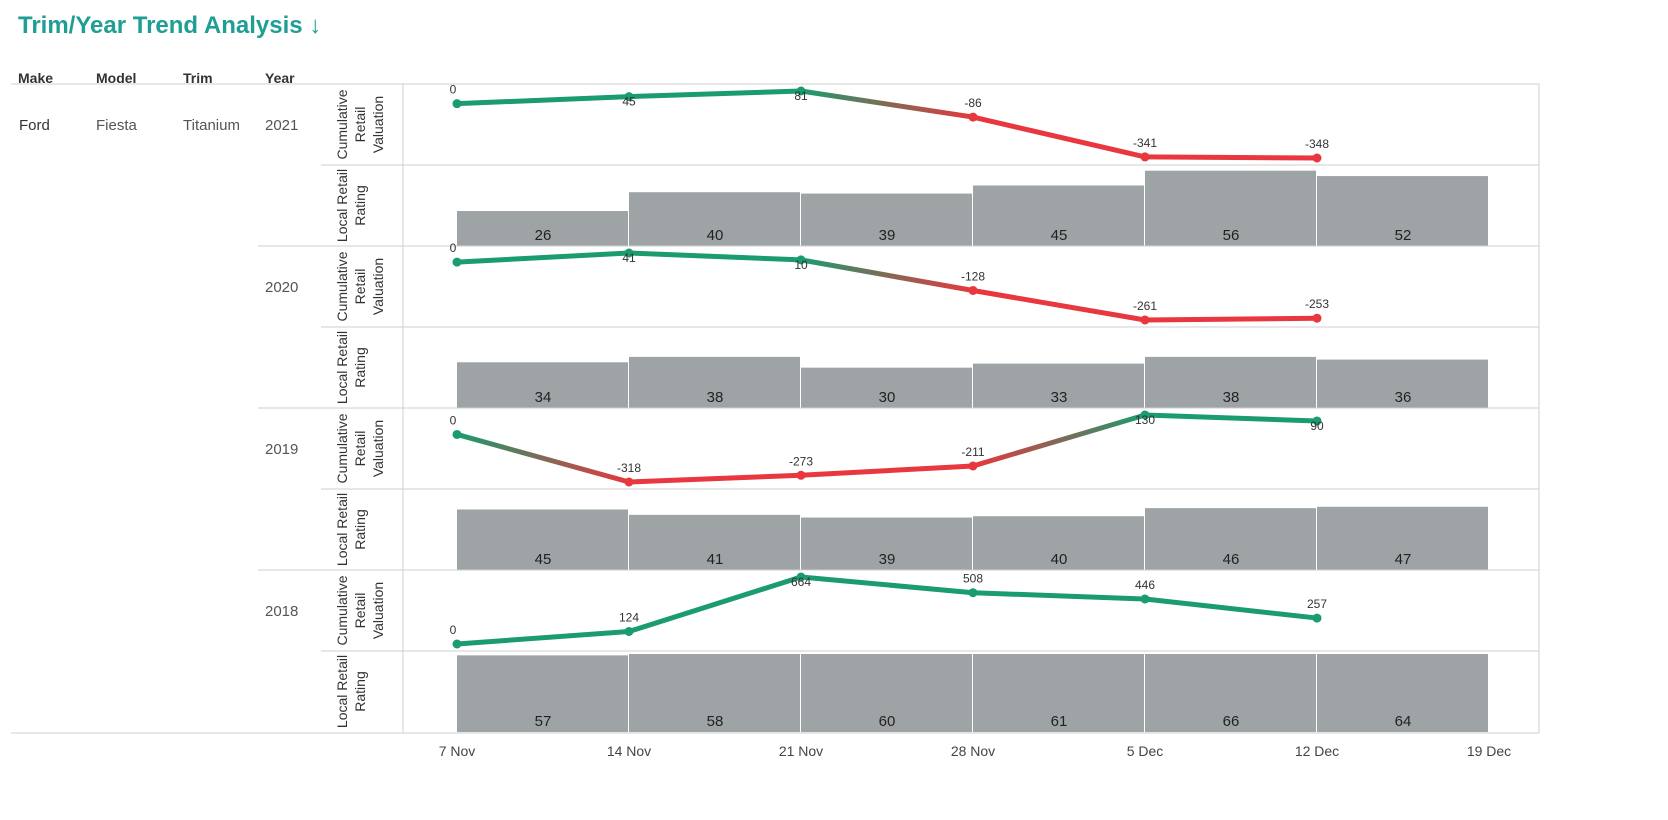 The image size is (1668, 820). What do you see at coordinates (342, 367) in the screenshot?
I see `bar-measure-title: Local Retail` at bounding box center [342, 367].